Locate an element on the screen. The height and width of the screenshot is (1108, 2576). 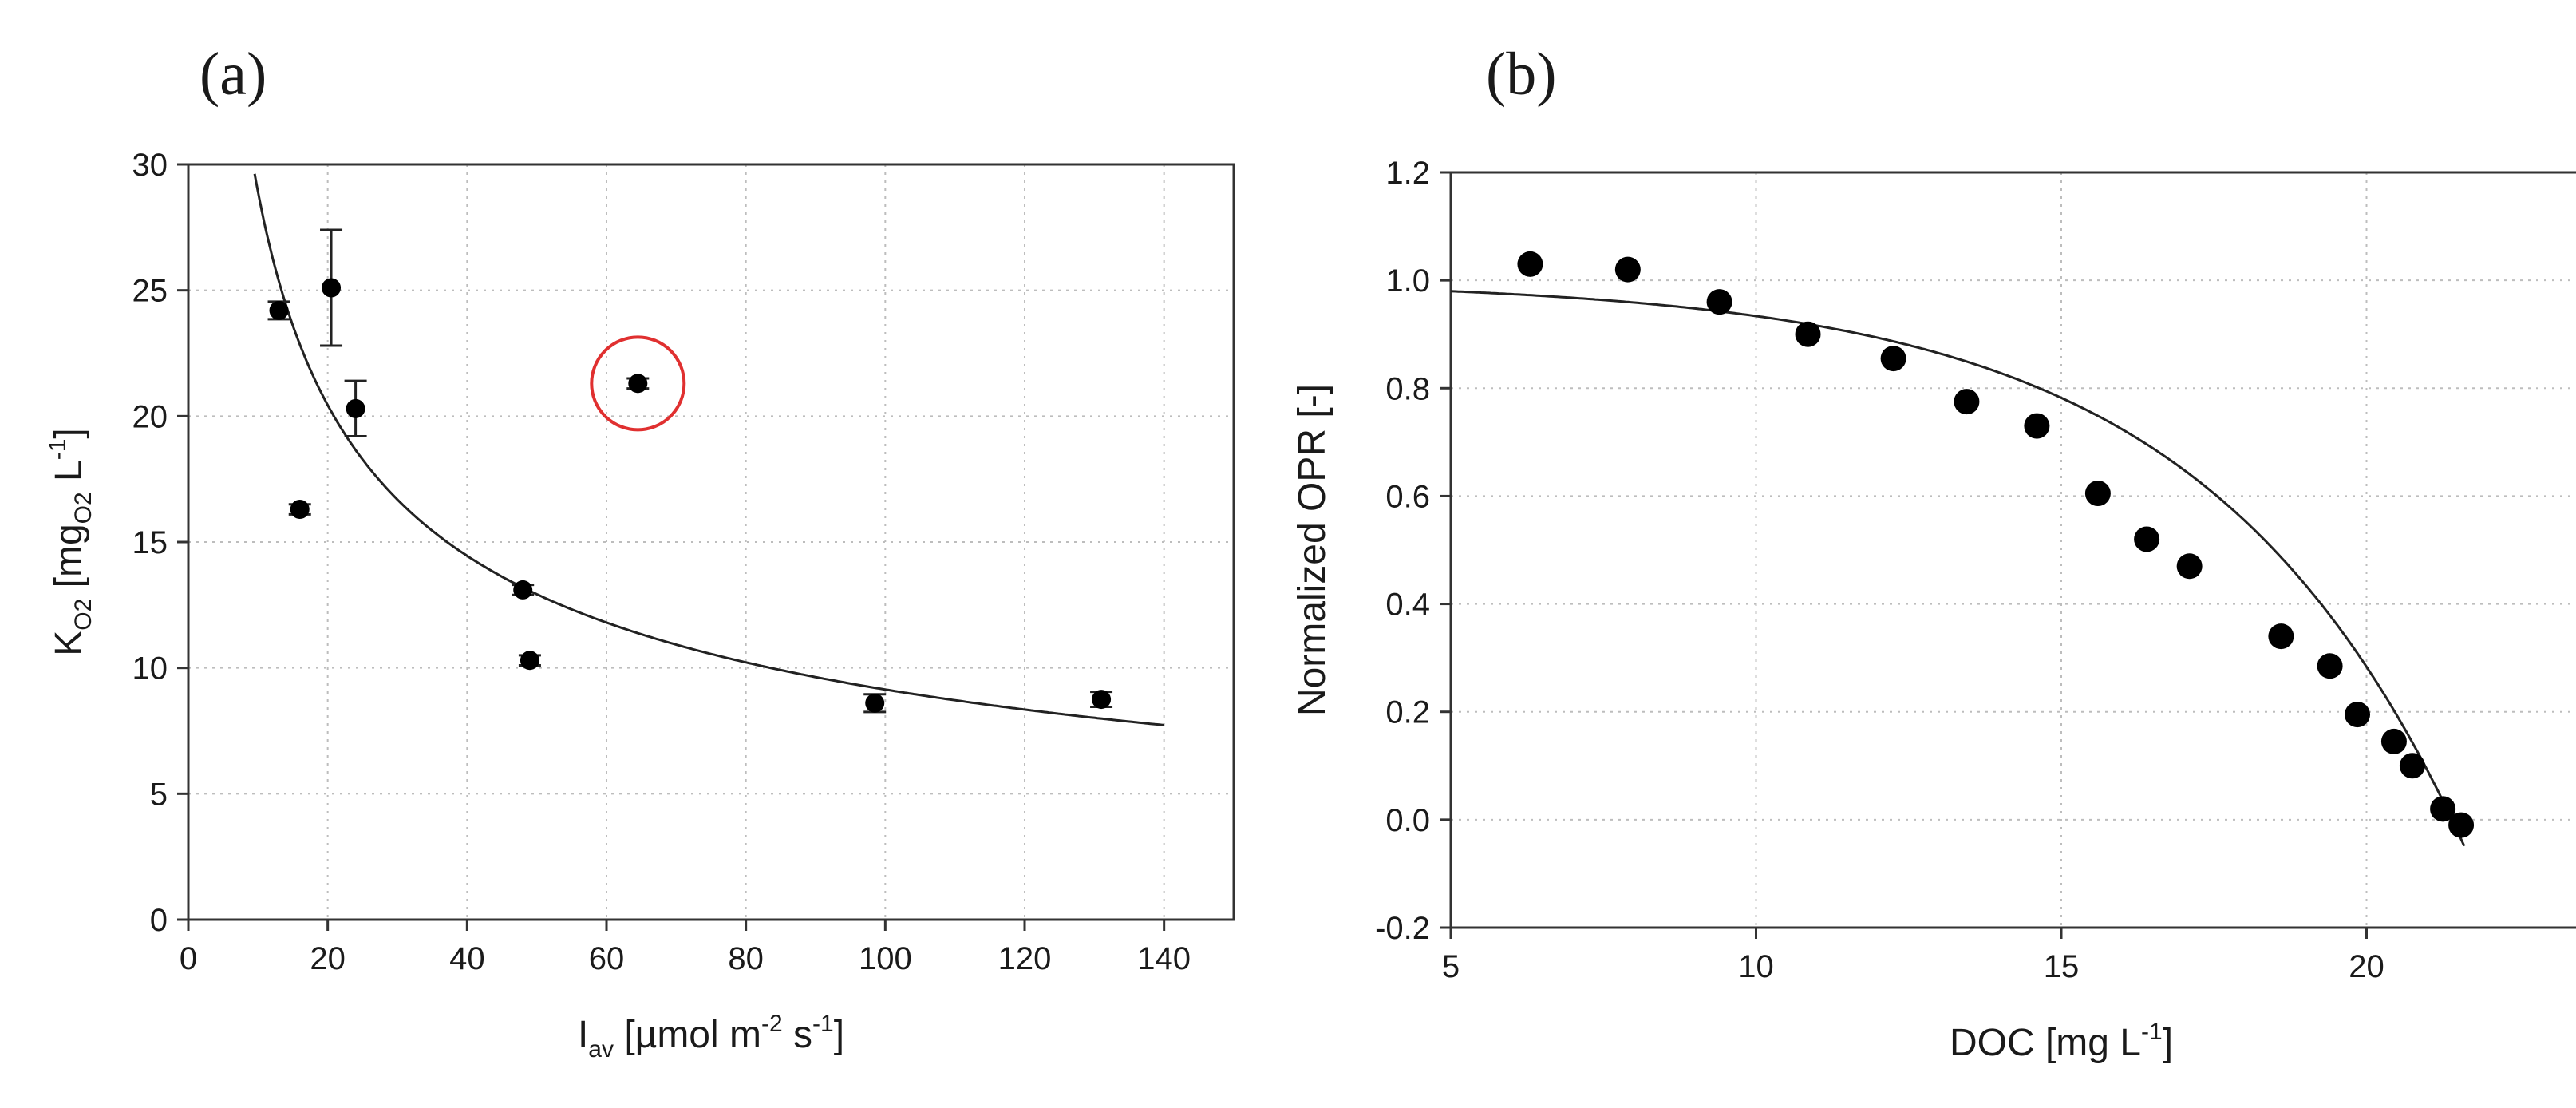
y-tick-label: 15 is located at coordinates (150, 542).